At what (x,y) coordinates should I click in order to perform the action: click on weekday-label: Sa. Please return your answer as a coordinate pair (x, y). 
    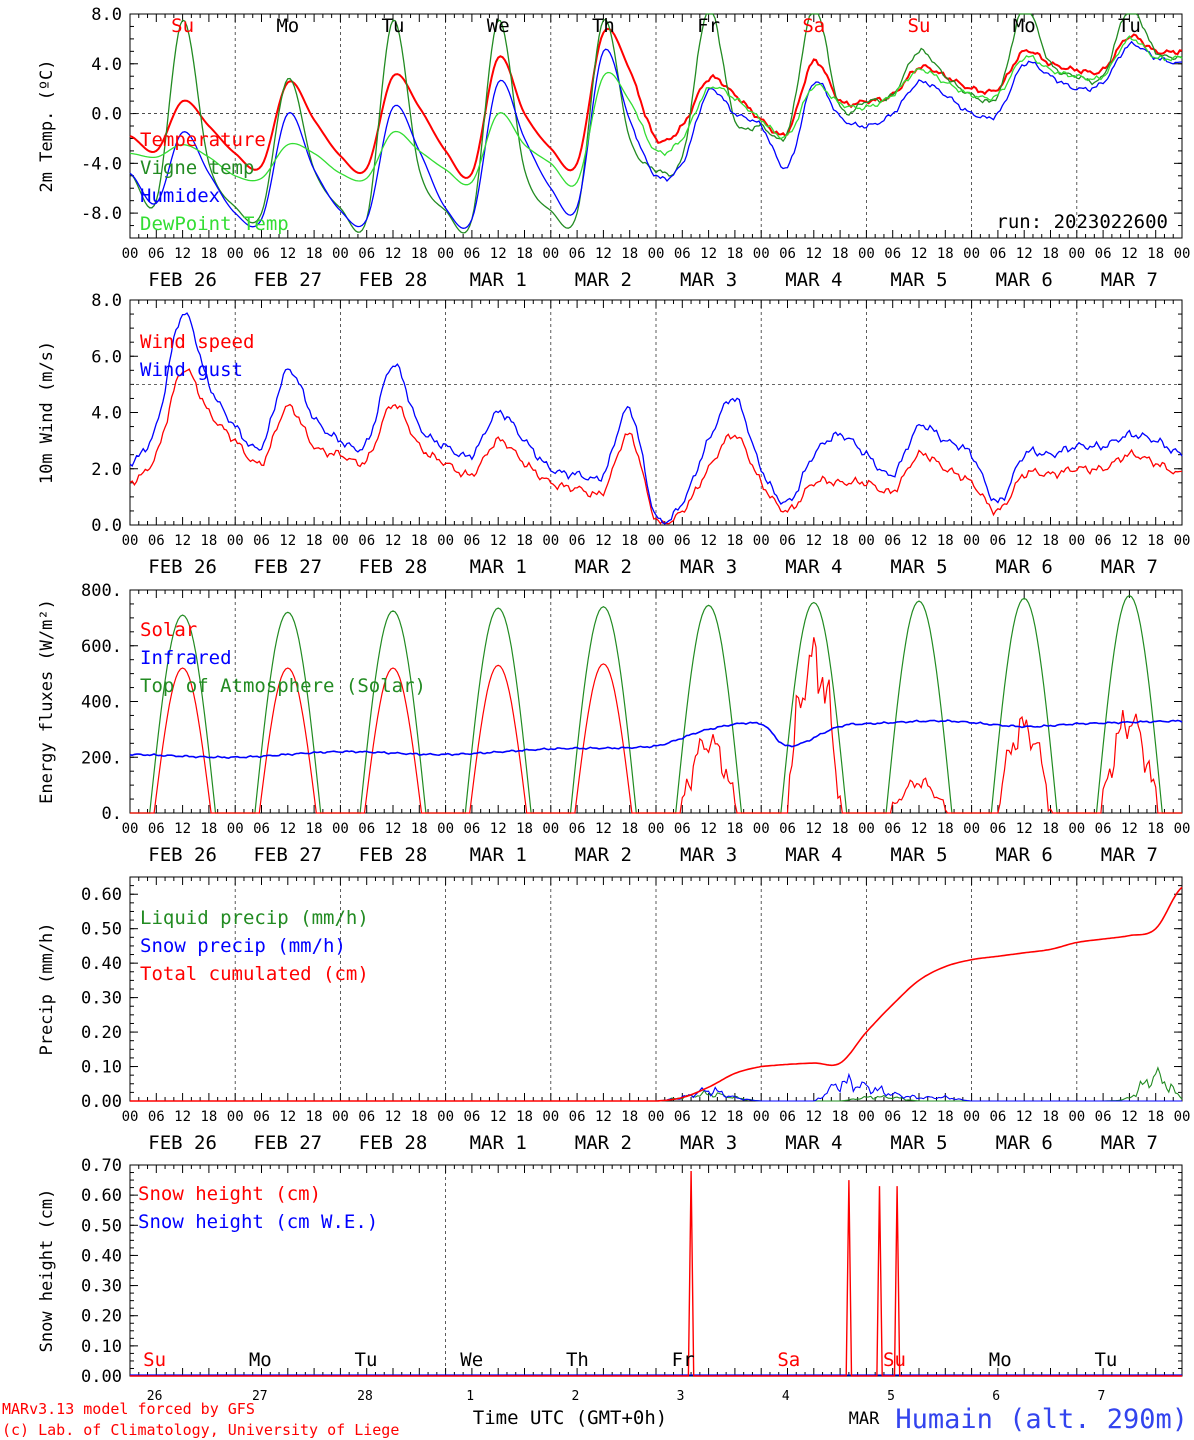
    Looking at the image, I should click on (813, 26).